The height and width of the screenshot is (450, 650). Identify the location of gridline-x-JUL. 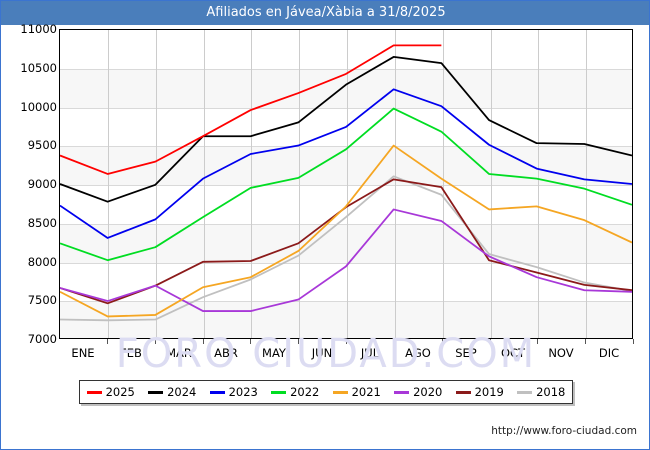
(347, 184).